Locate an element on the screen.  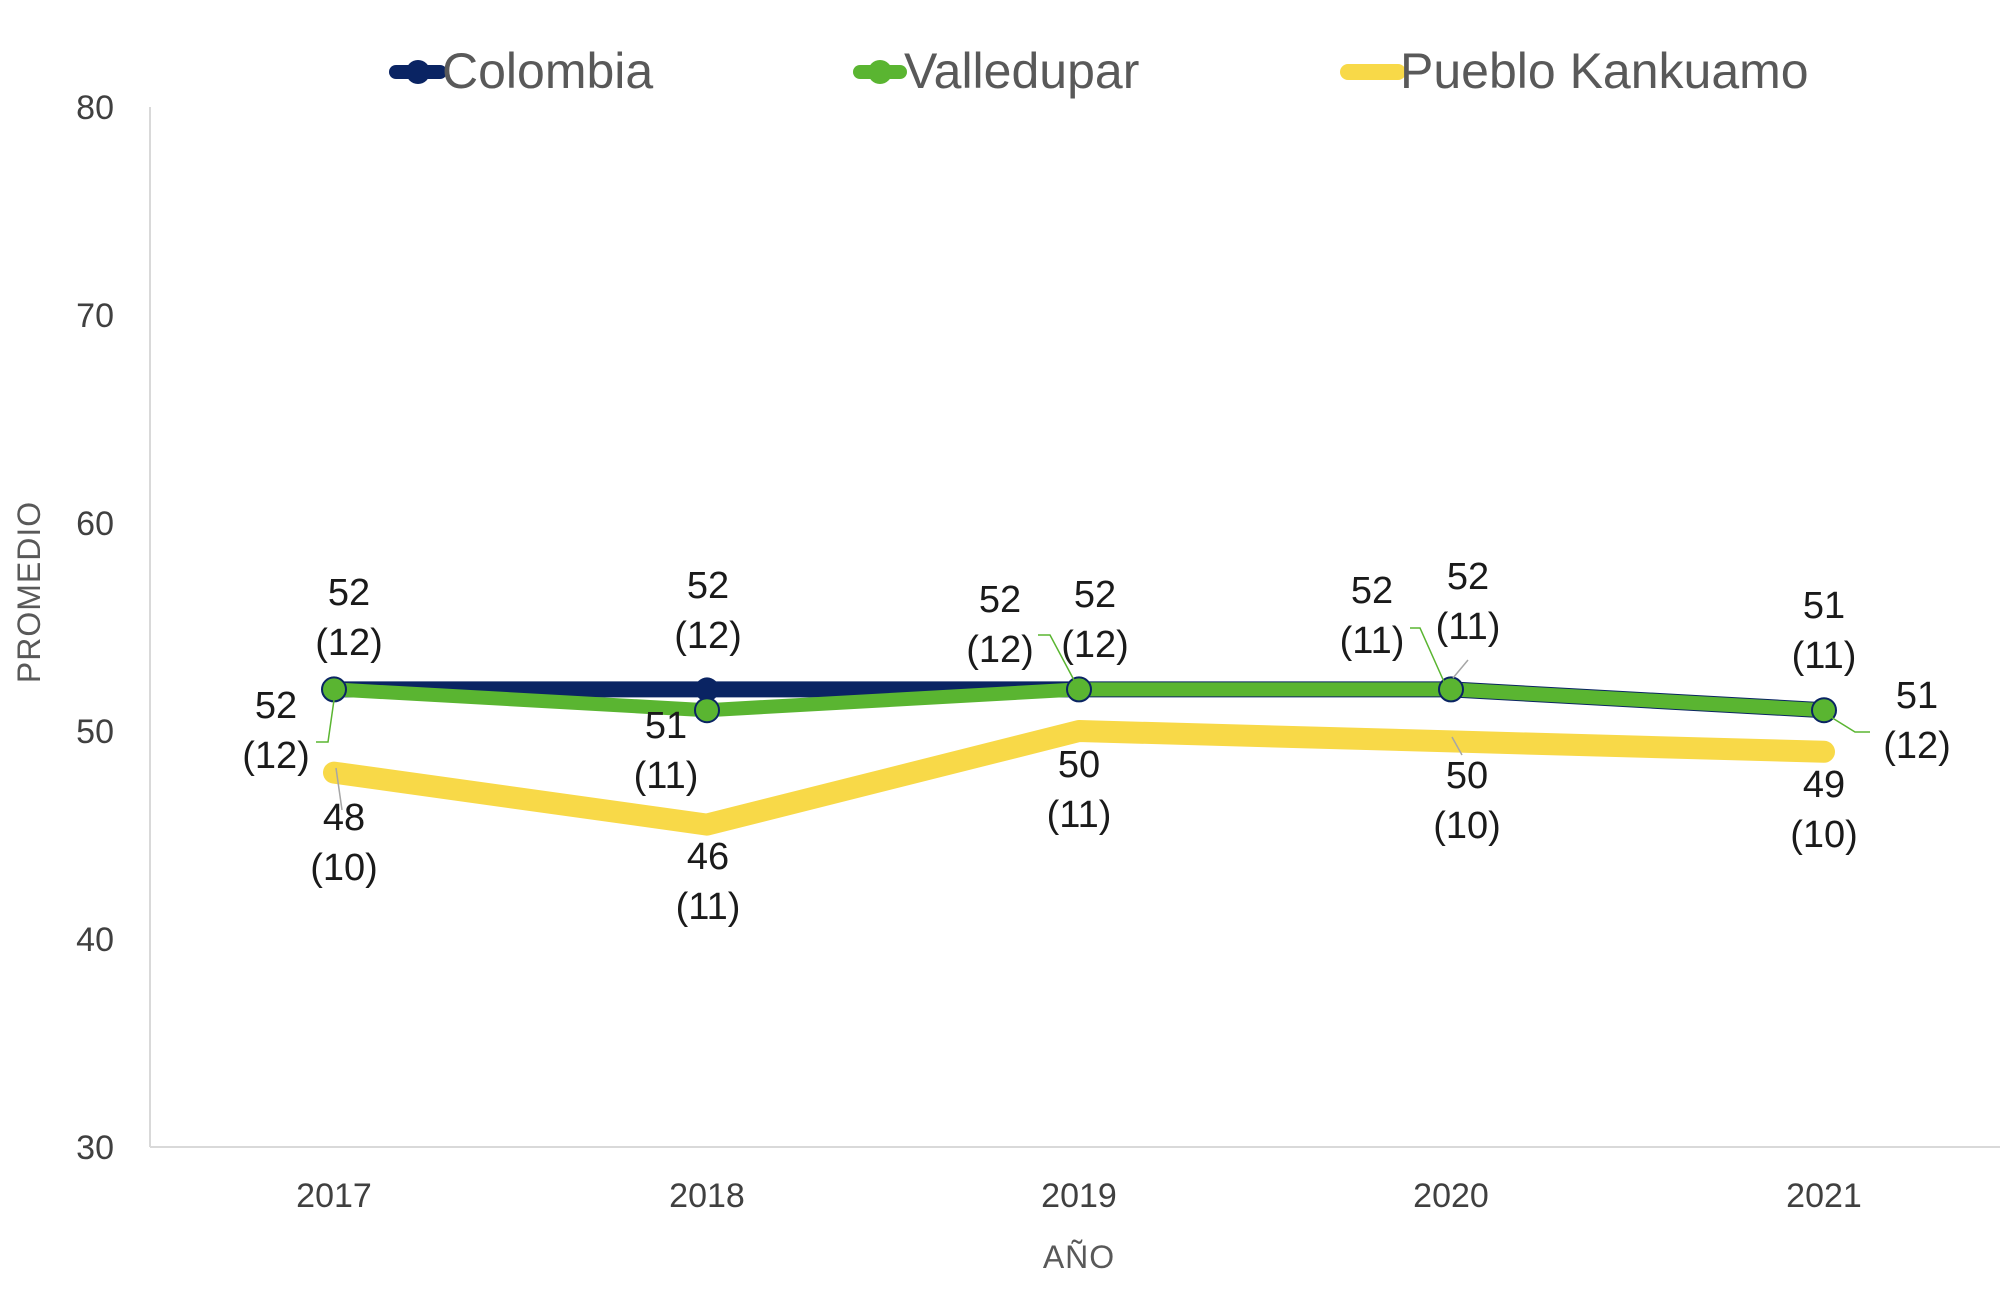
data-label-colombia: 51 (11) is located at coordinates (1824, 631).